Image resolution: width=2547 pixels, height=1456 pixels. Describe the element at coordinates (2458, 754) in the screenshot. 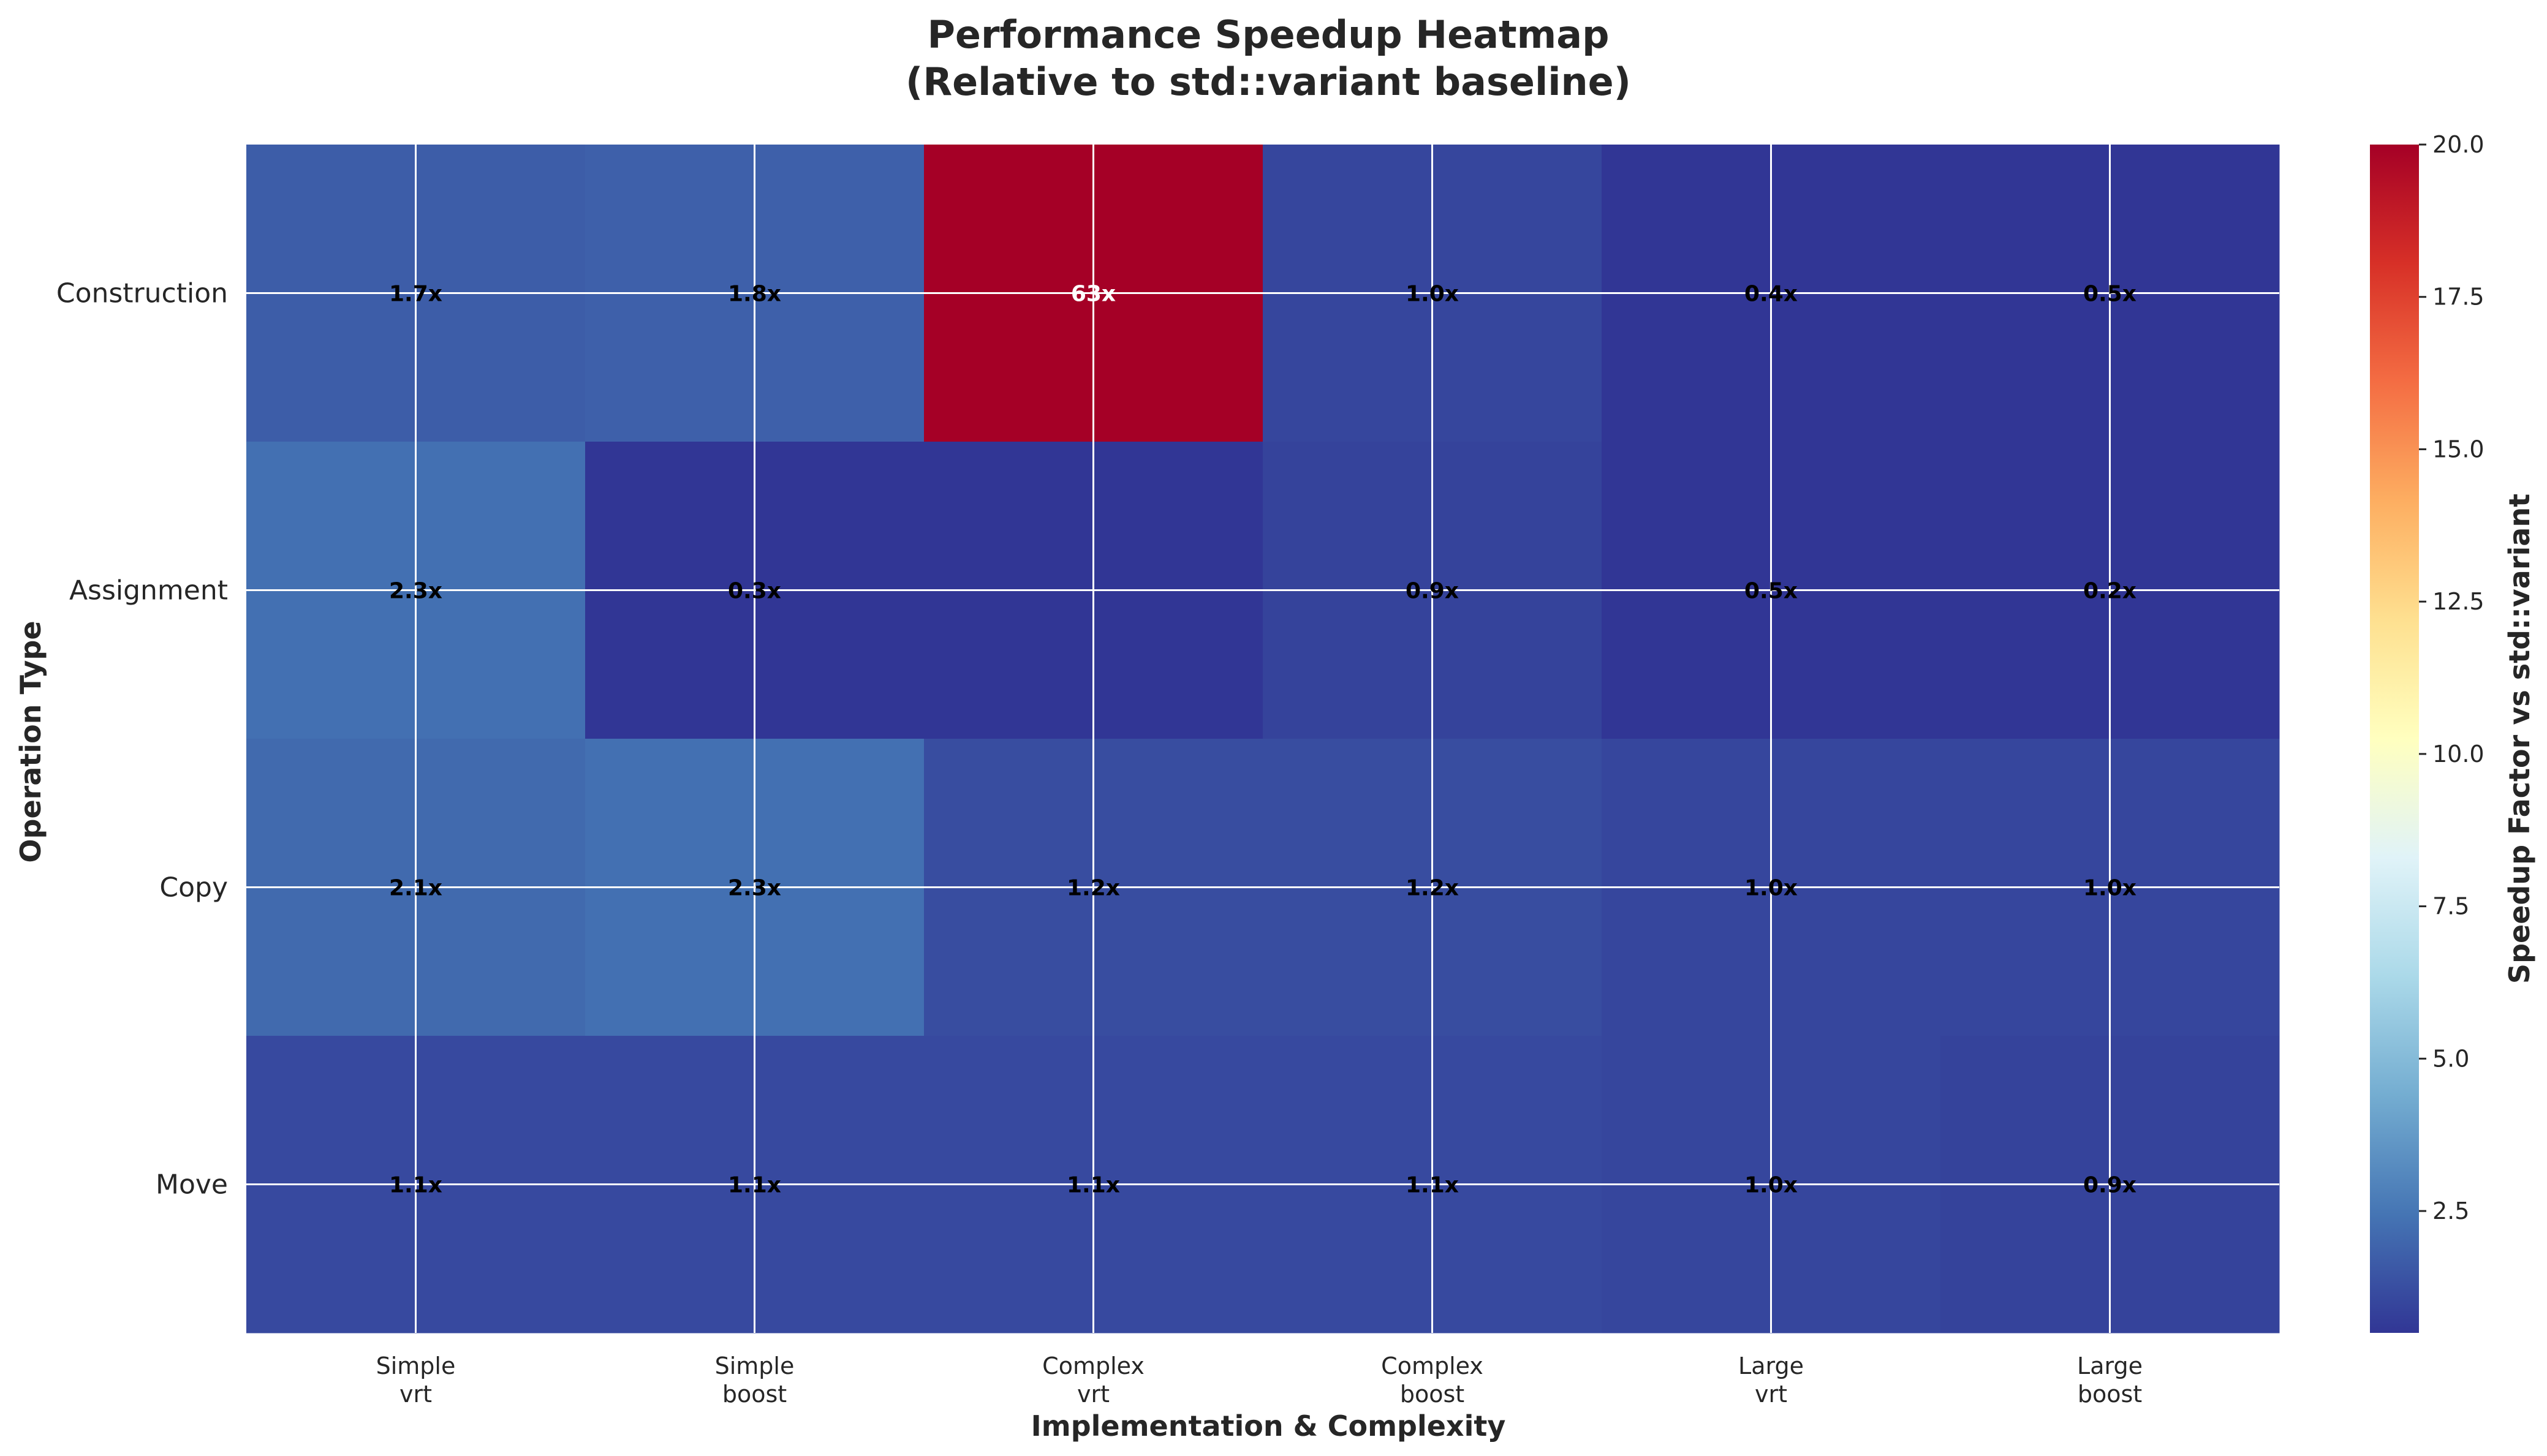

I see `colorbar-tick-label: 10.0` at that location.